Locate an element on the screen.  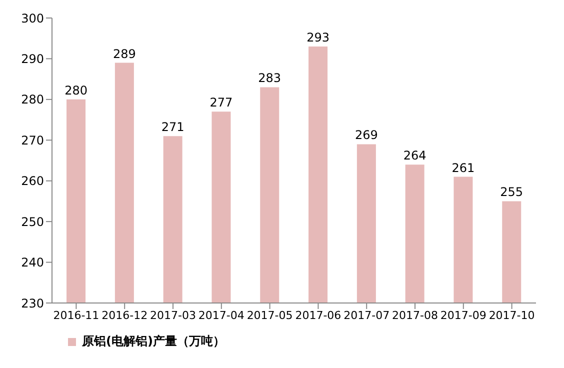
y-tick-label: 280 is located at coordinates (32, 99).